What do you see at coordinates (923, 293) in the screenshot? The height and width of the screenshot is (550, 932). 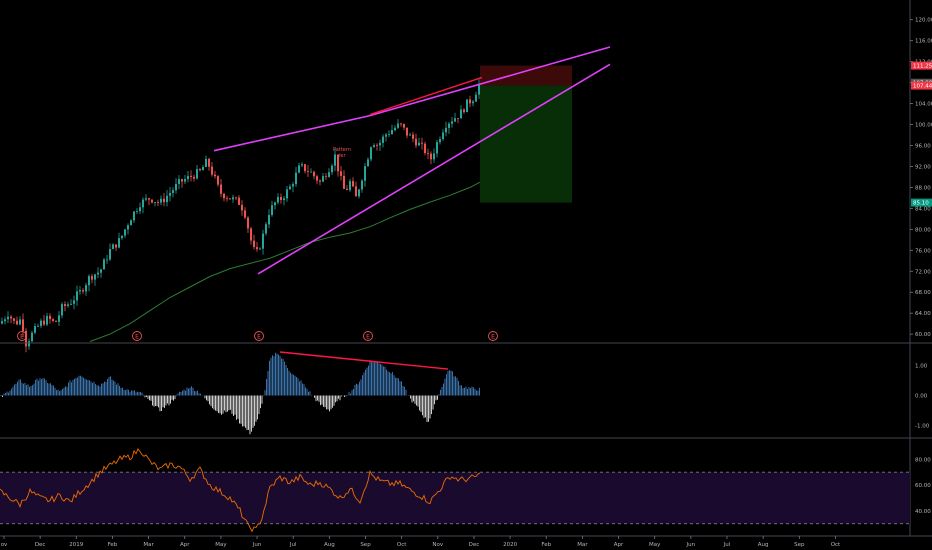 I see `price-axis-label: 68.00` at bounding box center [923, 293].